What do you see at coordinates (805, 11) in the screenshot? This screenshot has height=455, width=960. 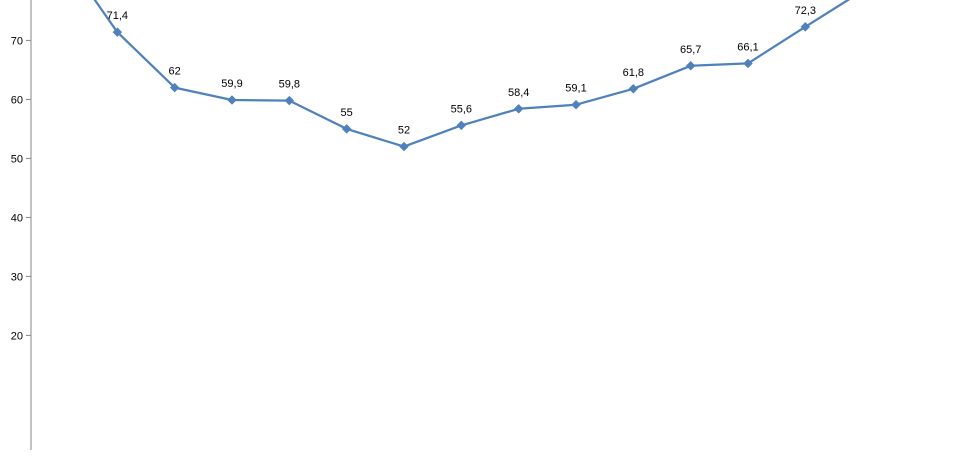 I see `data-label: 72,3` at bounding box center [805, 11].